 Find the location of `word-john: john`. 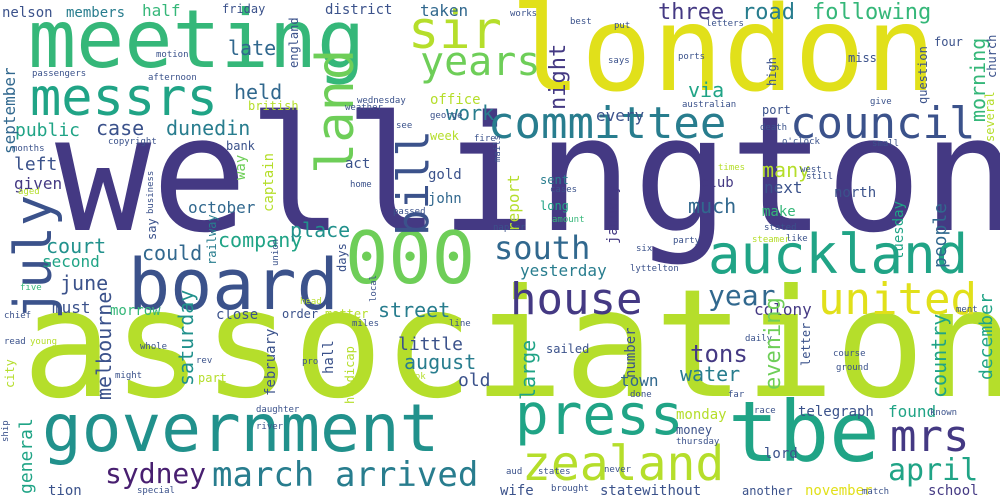

word-john: john is located at coordinates (445, 199).